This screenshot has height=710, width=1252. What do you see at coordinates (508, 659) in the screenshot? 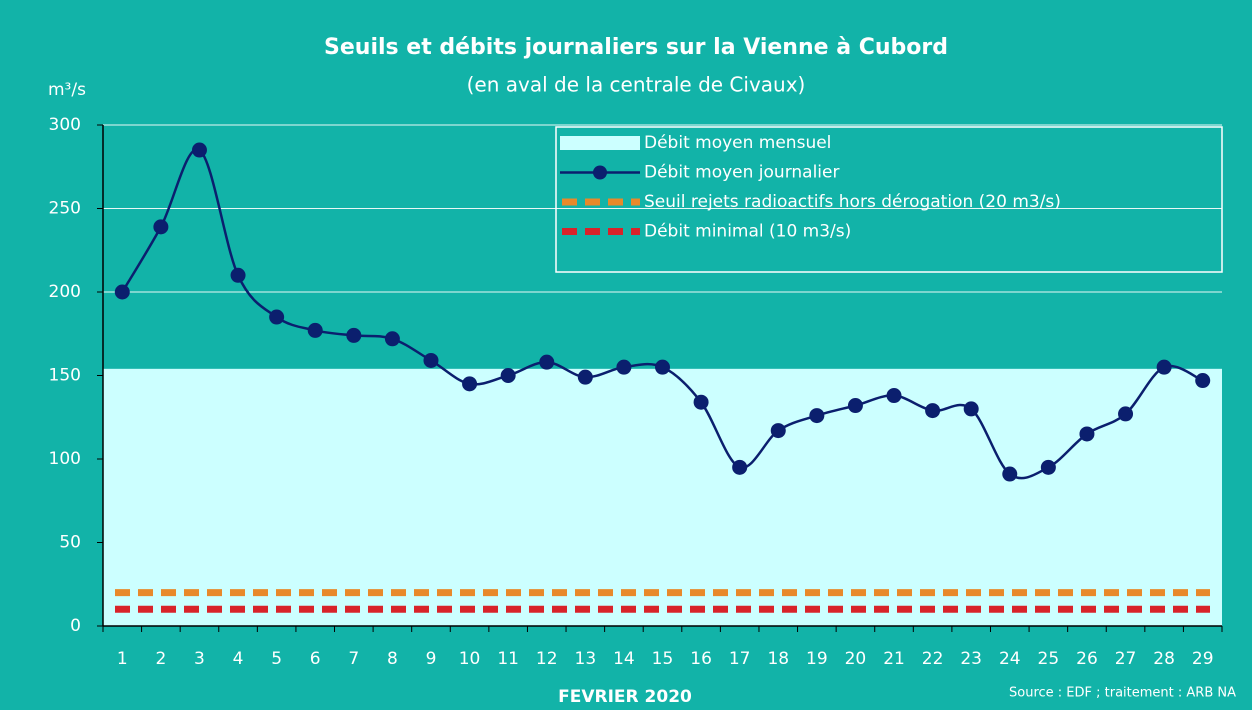
I see `x-tick-label: 11` at bounding box center [508, 659].